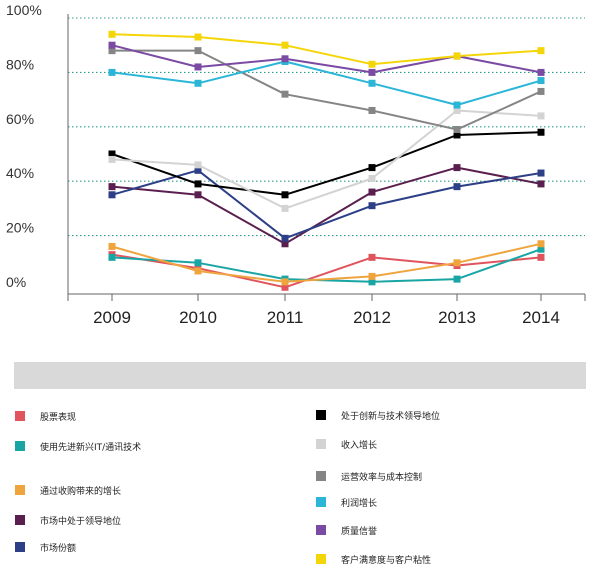  What do you see at coordinates (45, 416) in the screenshot?
I see `legend-item: 股票表现` at bounding box center [45, 416].